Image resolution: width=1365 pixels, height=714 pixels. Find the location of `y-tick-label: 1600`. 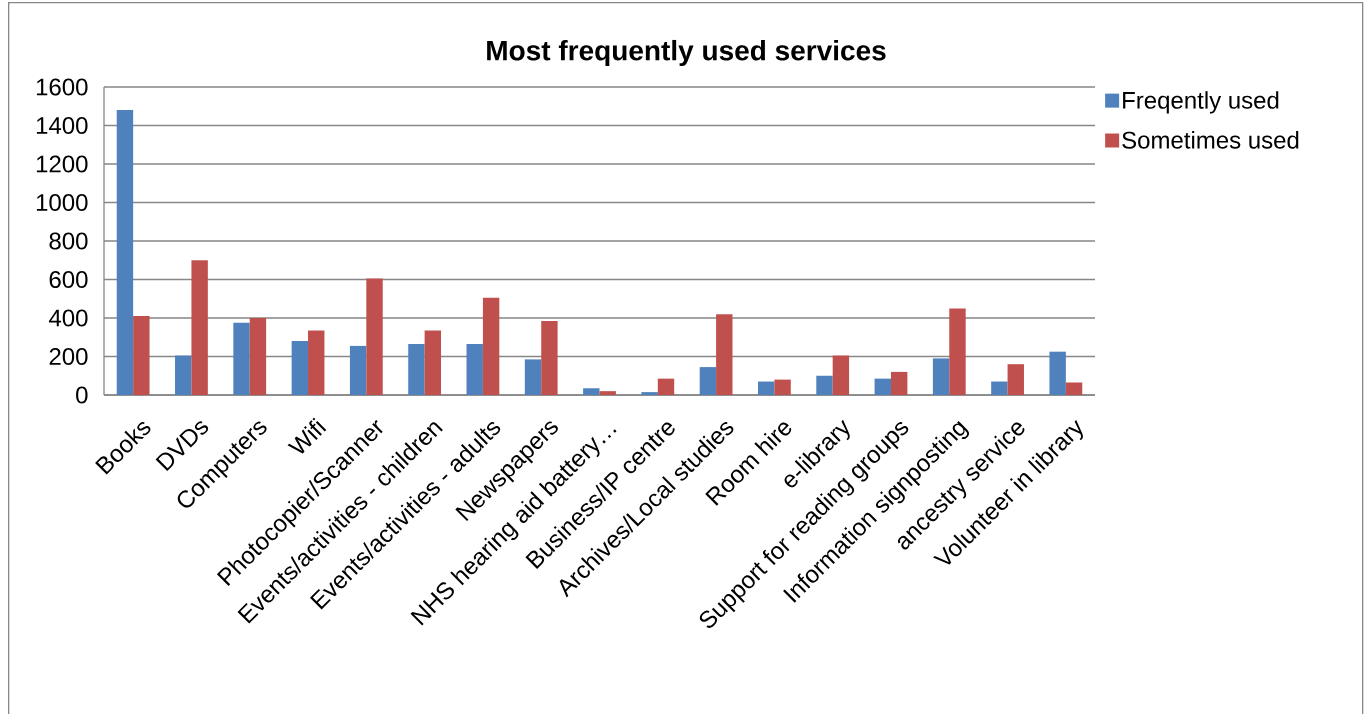

y-tick-label: 1600 is located at coordinates (62, 87).